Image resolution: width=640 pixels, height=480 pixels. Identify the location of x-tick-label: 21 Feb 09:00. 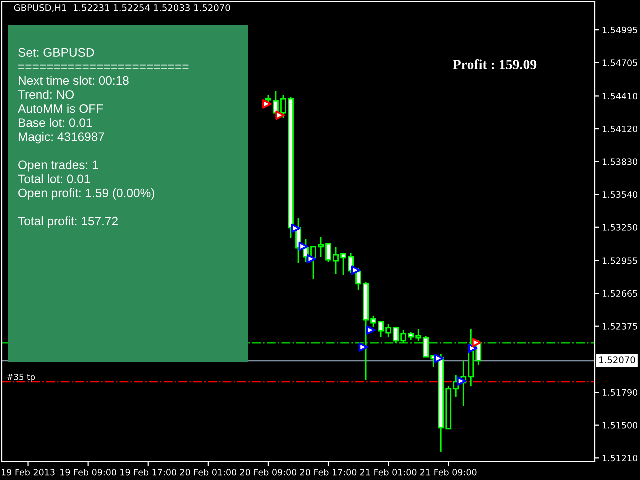
(448, 472).